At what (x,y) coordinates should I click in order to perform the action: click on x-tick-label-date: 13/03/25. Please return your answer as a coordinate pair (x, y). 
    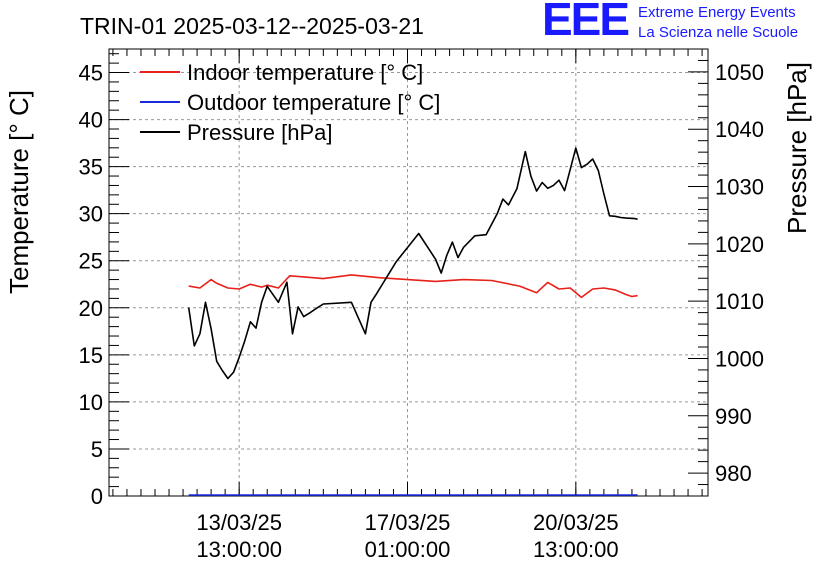
    Looking at the image, I should click on (239, 522).